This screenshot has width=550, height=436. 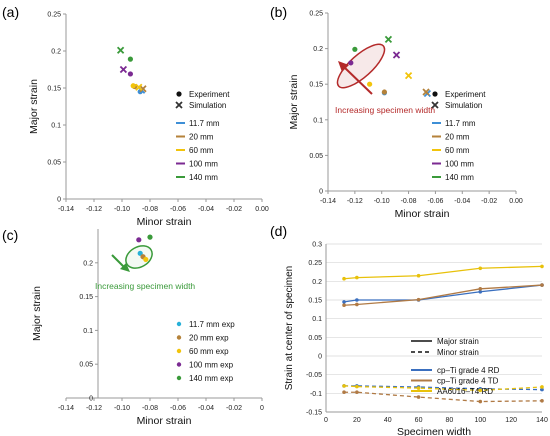 I want to click on legend-item-label: 60 mm exp, so click(x=209, y=351).